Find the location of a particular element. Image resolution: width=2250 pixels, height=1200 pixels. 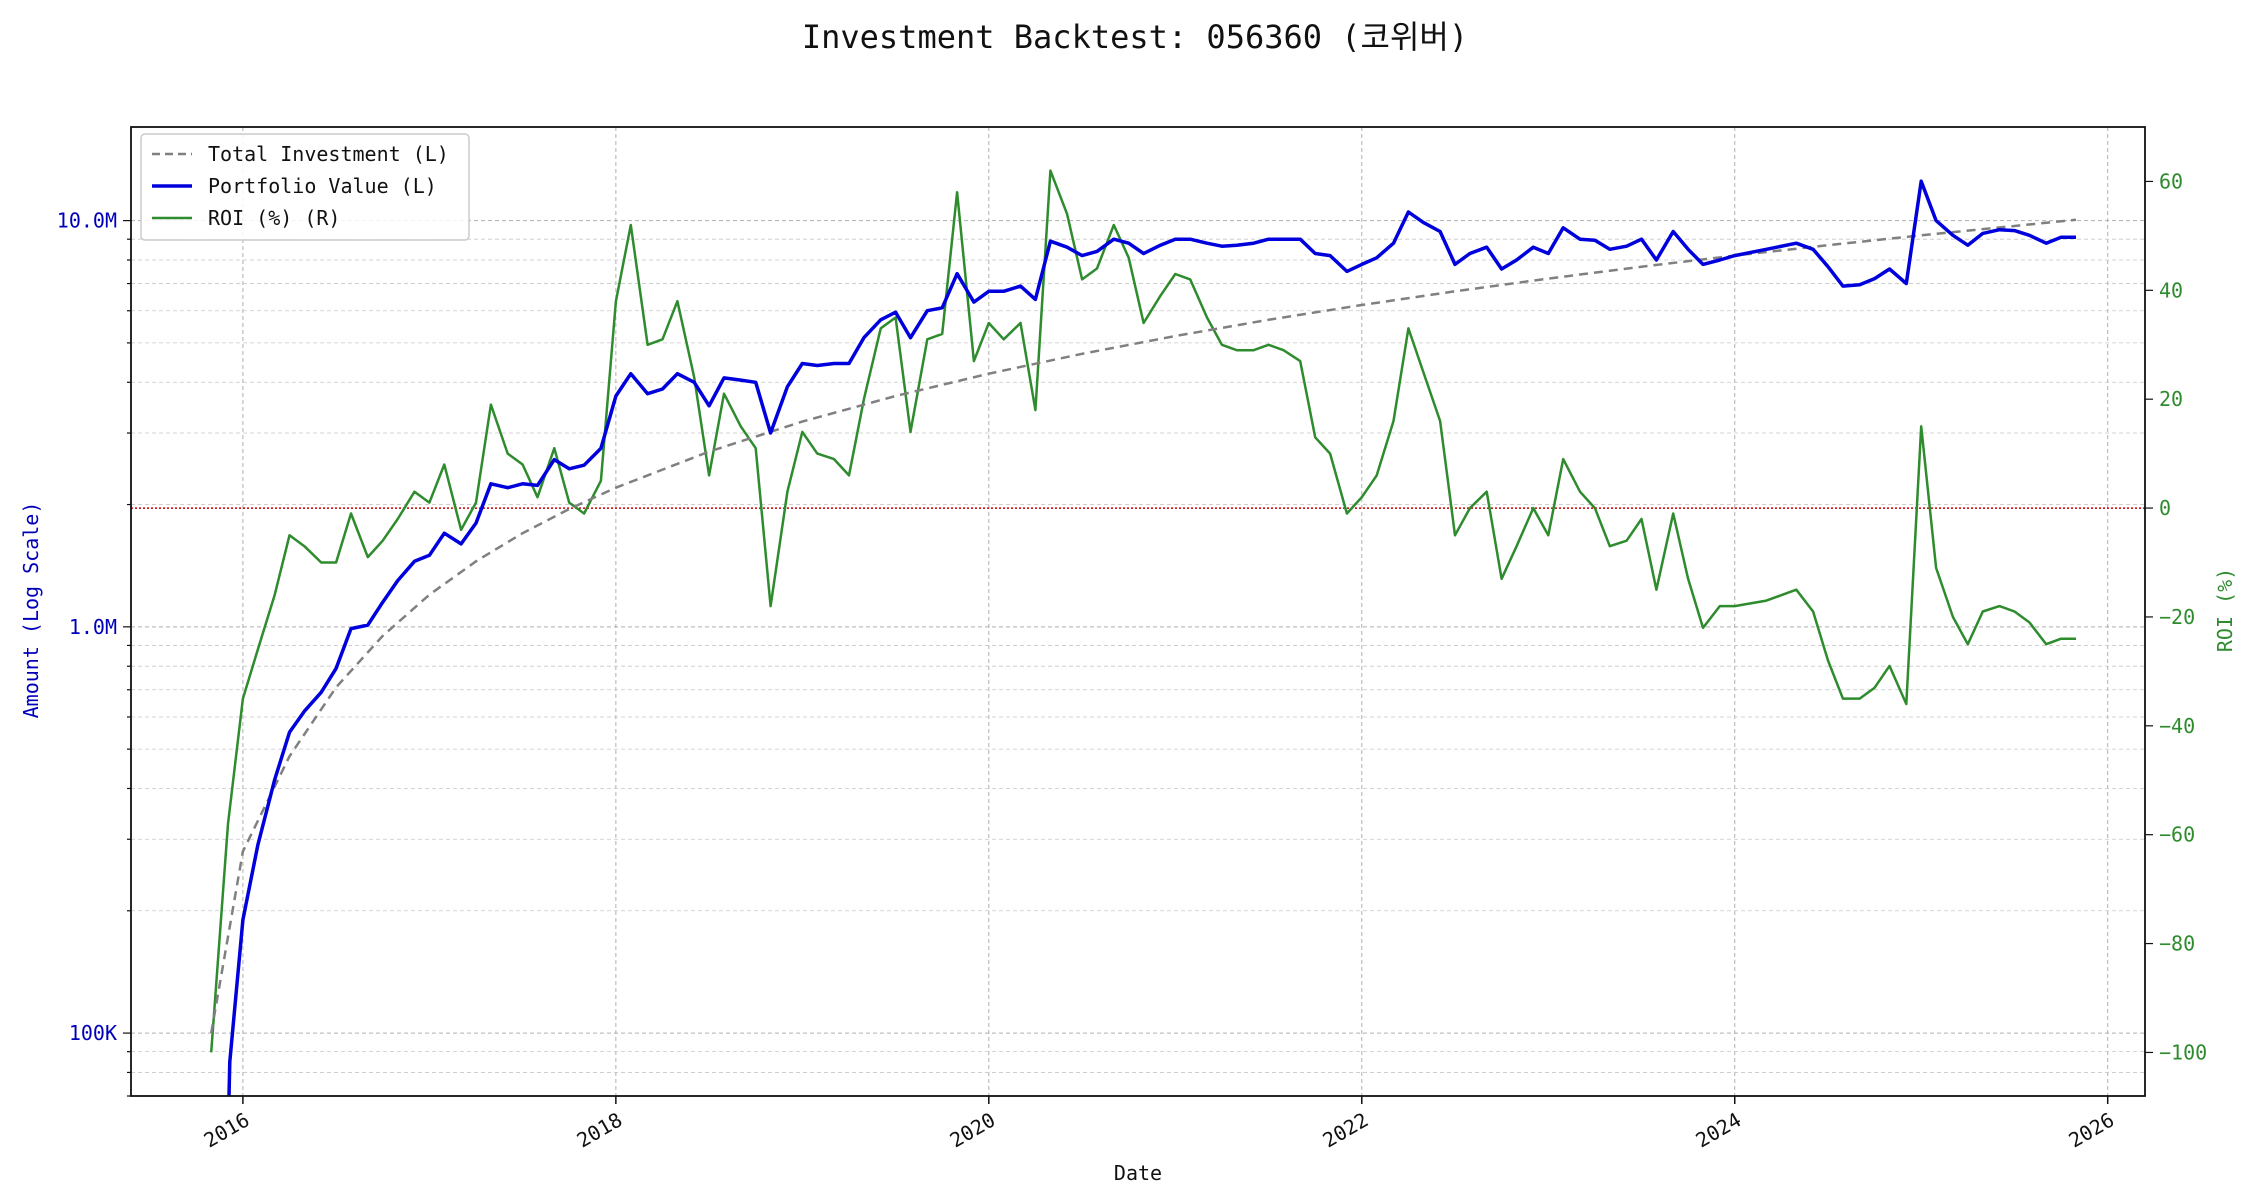

legend-label-roi: ROI (%) (R) is located at coordinates (274, 218).